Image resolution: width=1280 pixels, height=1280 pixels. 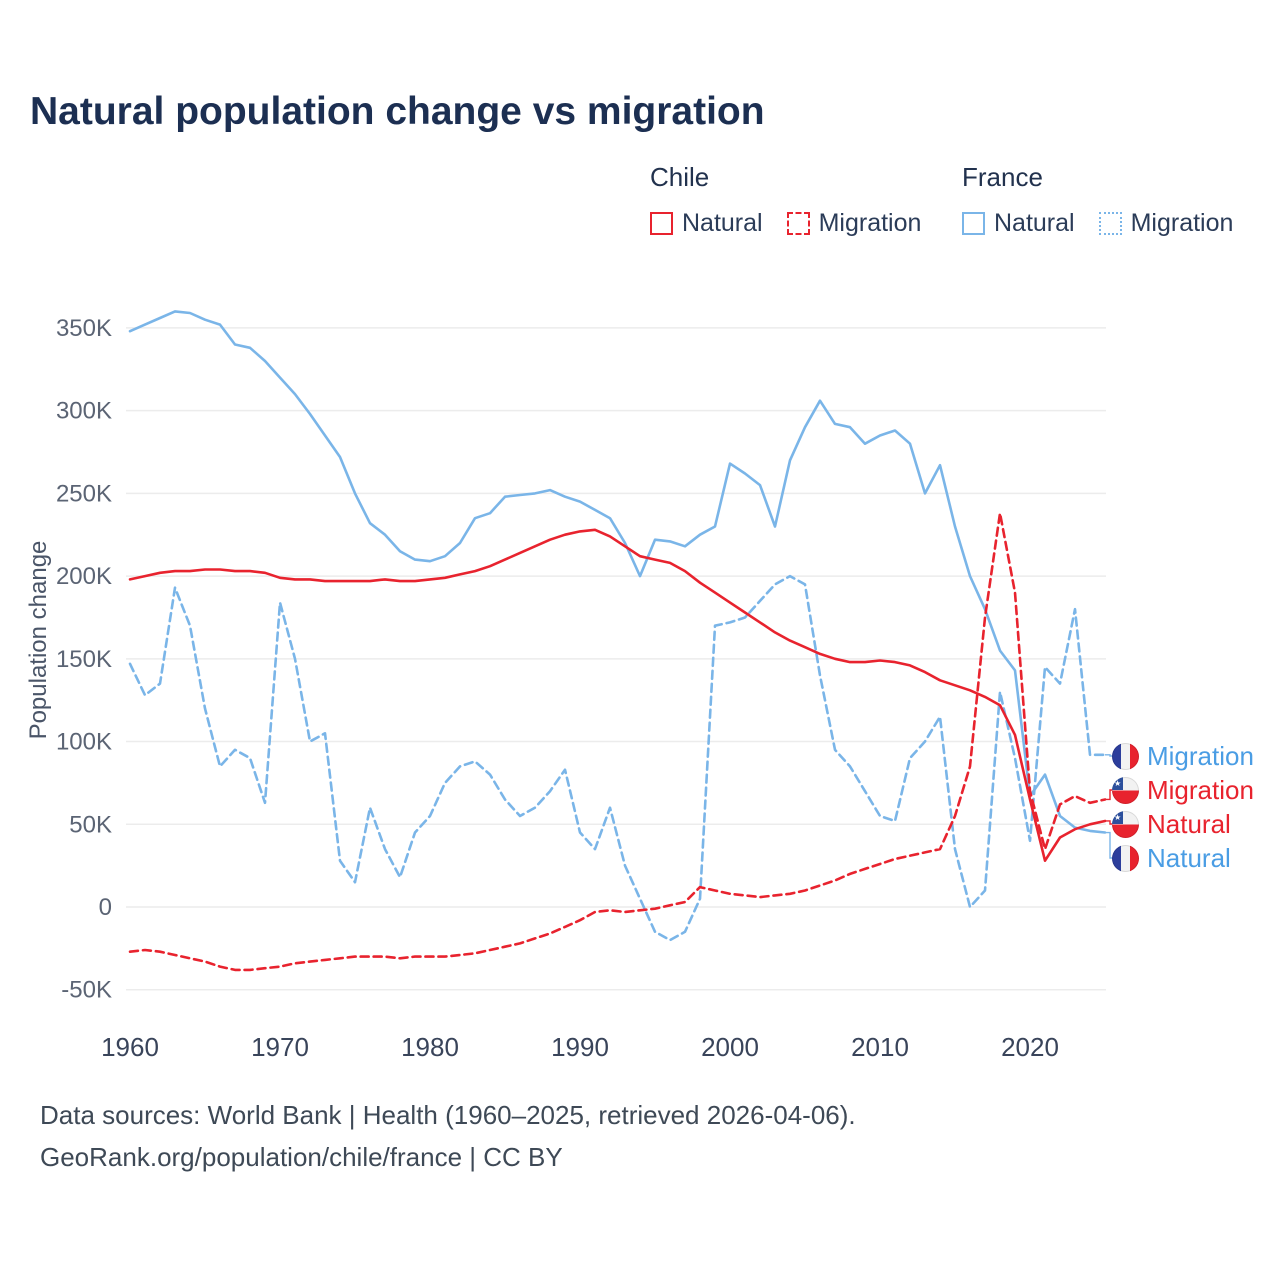 What do you see at coordinates (84, 742) in the screenshot?
I see `y-tick-label: 100K` at bounding box center [84, 742].